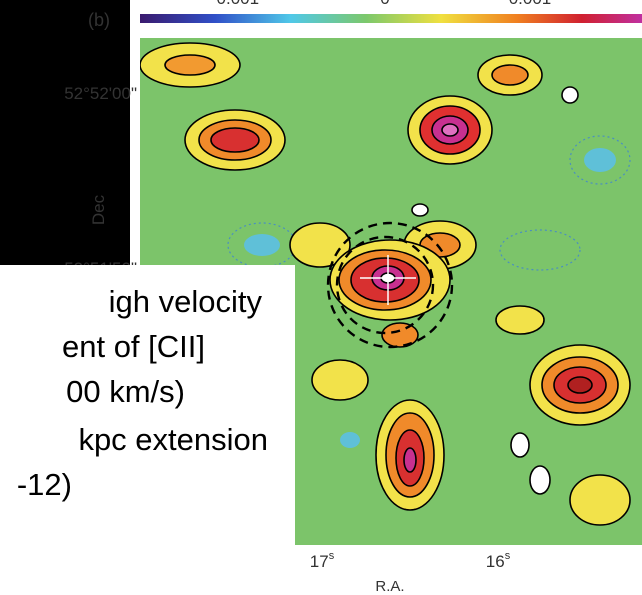 The height and width of the screenshot is (595, 642). Describe the element at coordinates (98, 209) in the screenshot. I see `dec-title: Dec` at that location.